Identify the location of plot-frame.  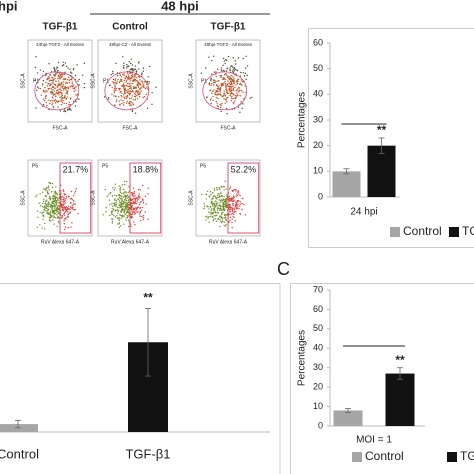
(130, 198).